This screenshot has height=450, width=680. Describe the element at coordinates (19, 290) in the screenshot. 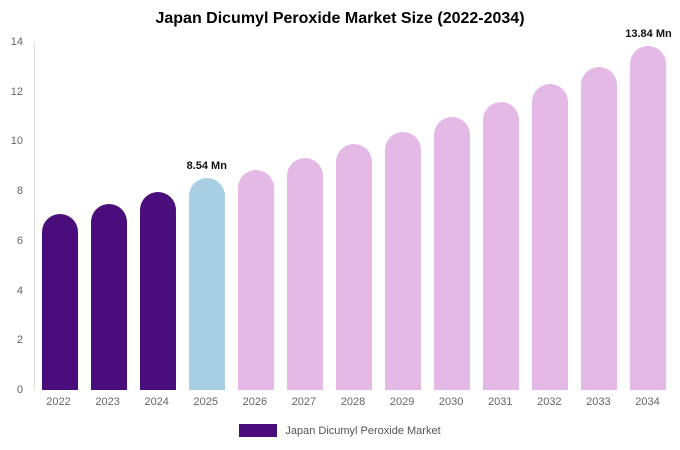

I see `y-tick-label: 4` at that location.